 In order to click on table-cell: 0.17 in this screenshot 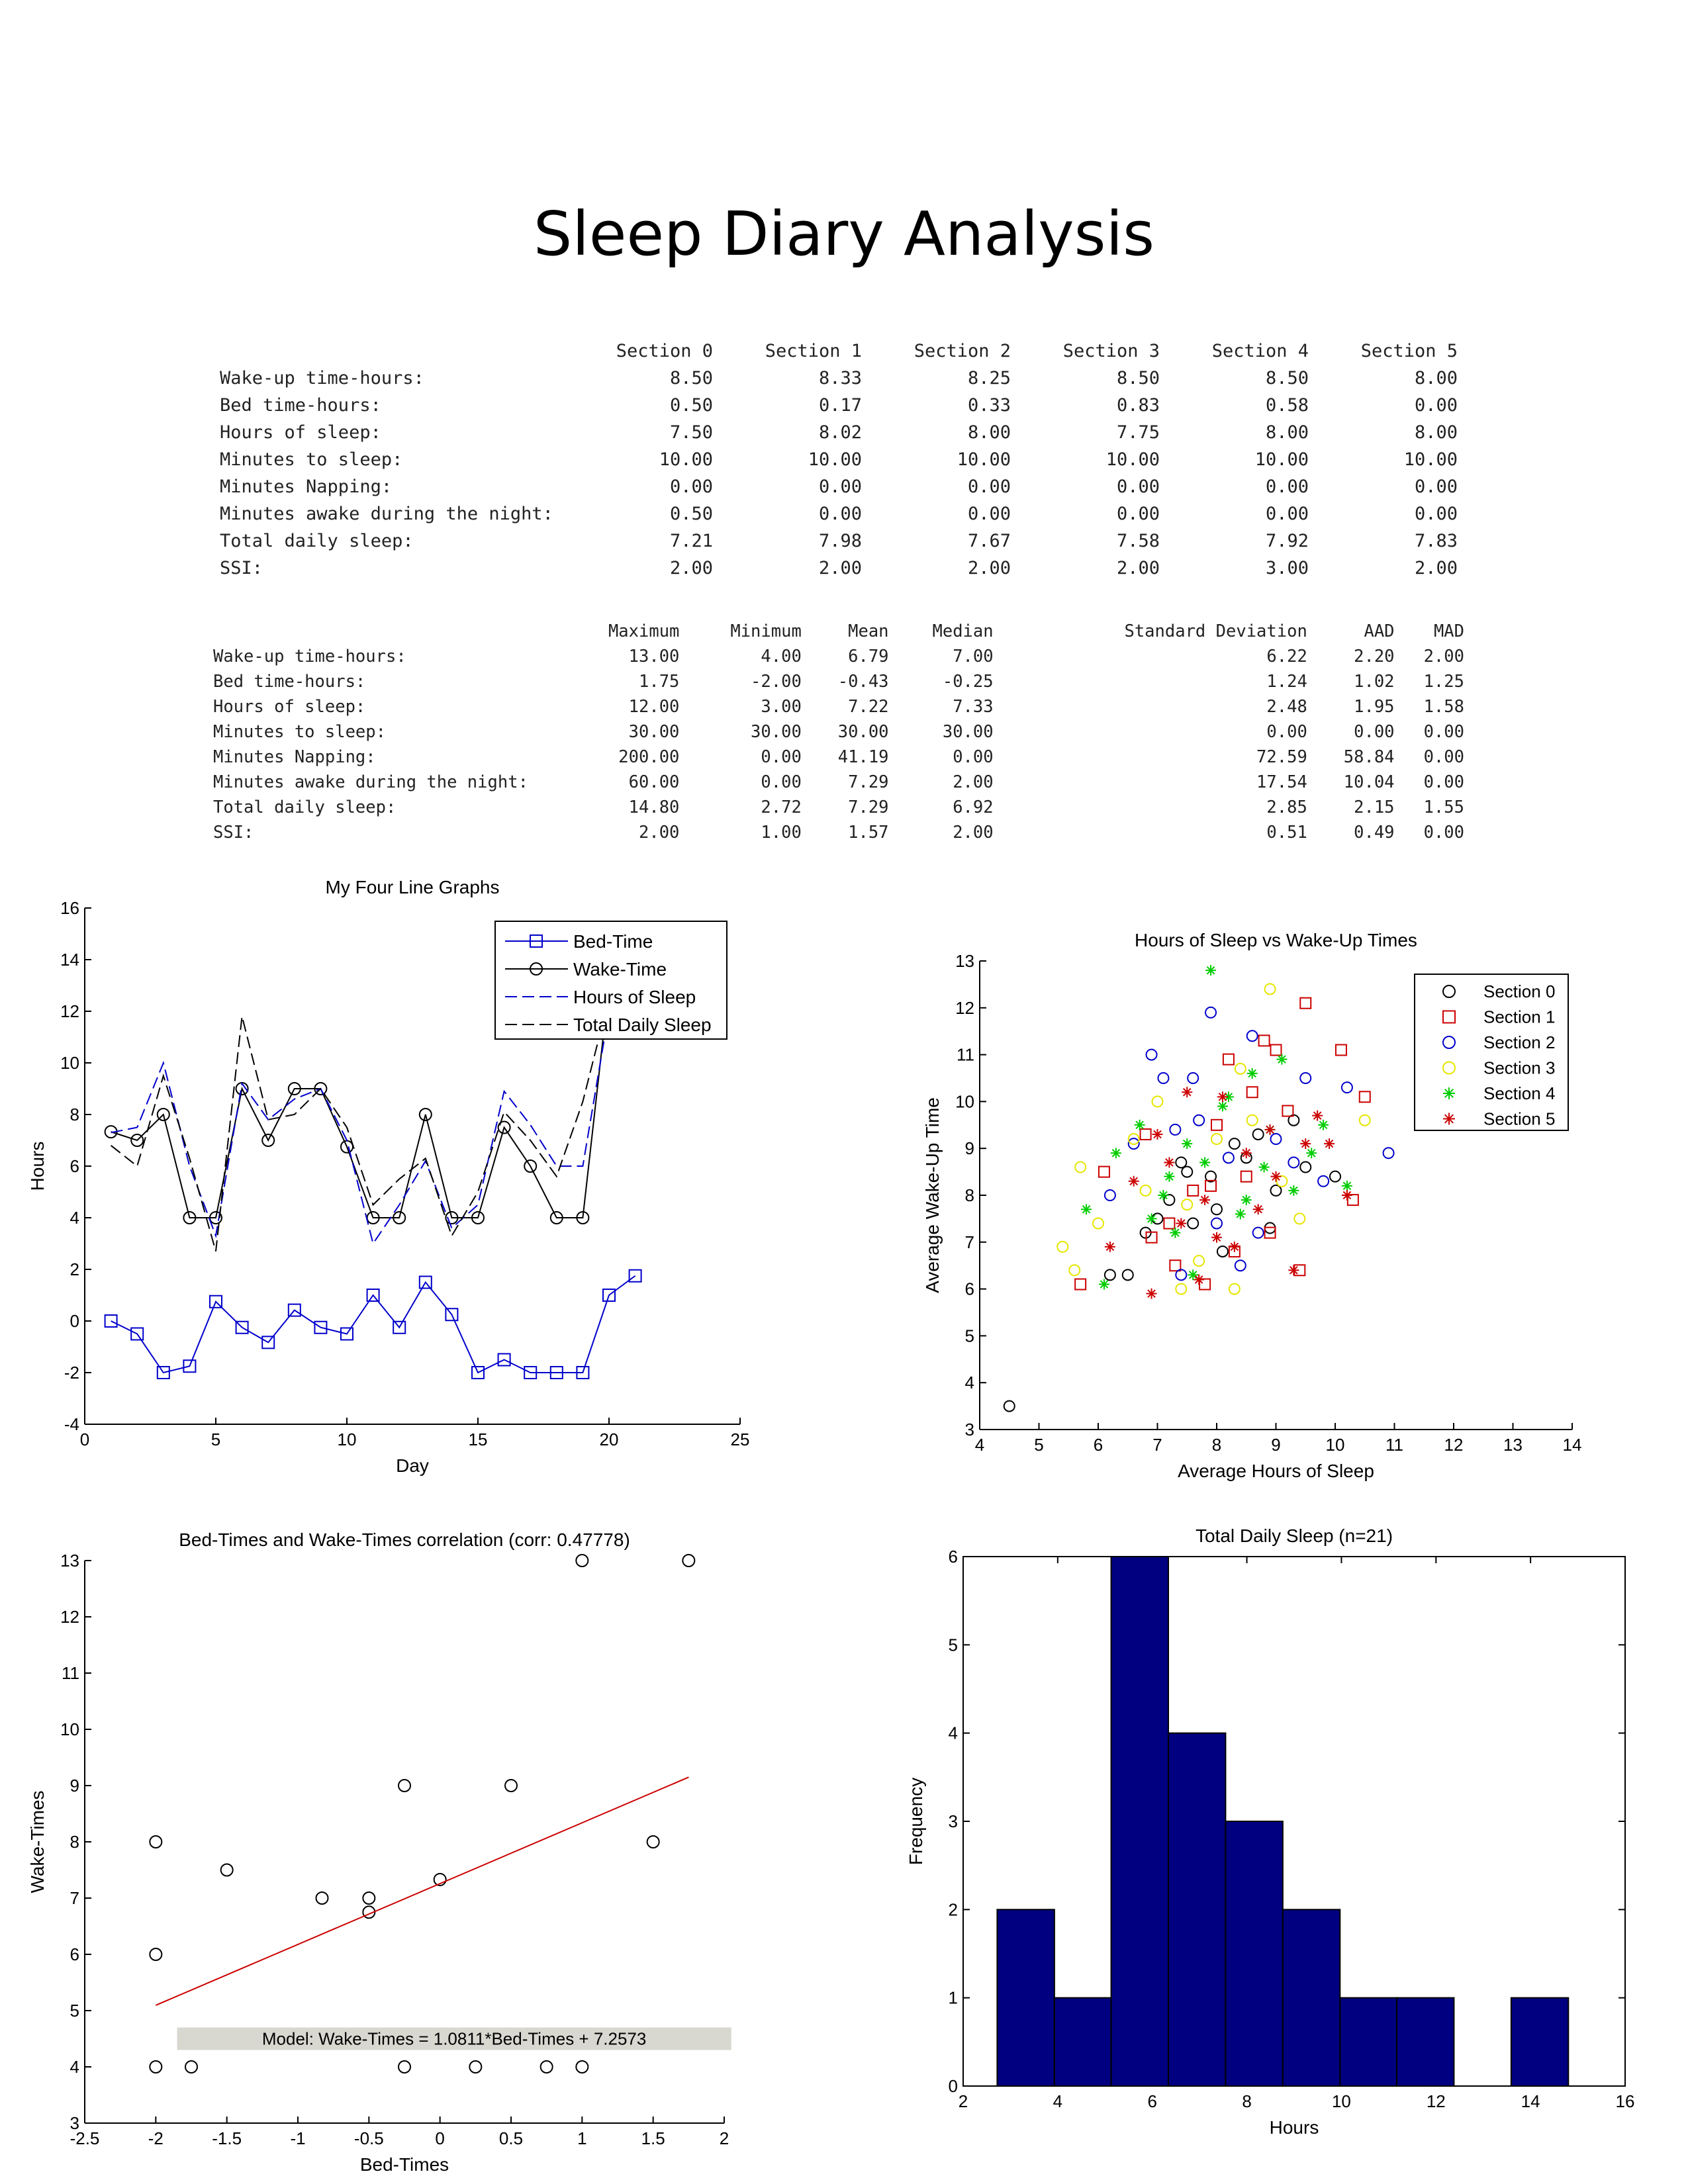, I will do `click(840, 405)`.